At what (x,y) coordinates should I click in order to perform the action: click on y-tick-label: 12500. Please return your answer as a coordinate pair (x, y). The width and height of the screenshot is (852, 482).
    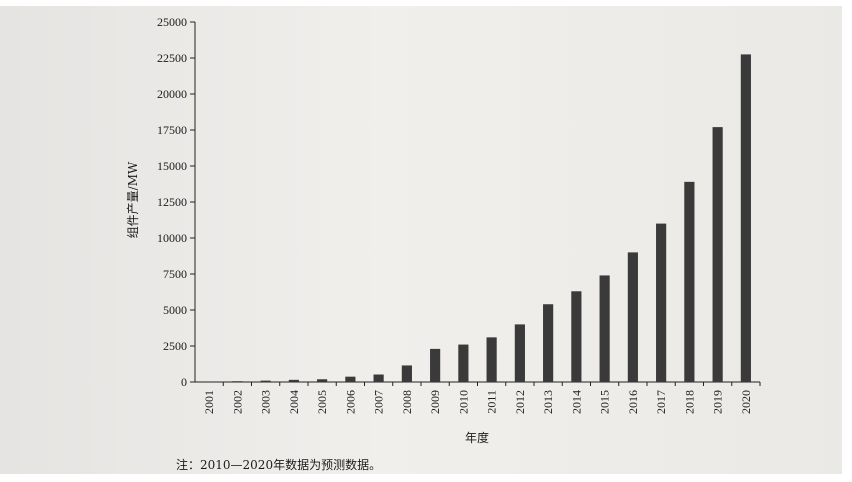
    Looking at the image, I should click on (172, 202).